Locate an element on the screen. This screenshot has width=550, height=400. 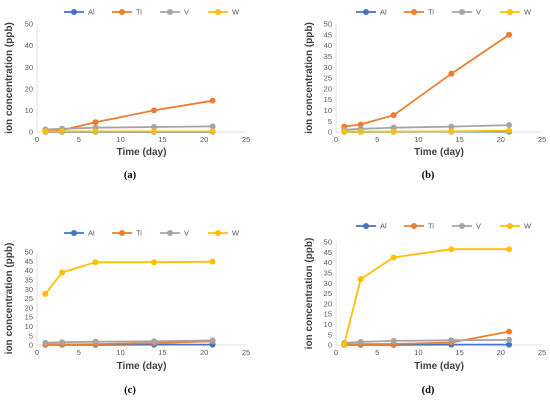
x-tick-label: 5 is located at coordinates (377, 352).